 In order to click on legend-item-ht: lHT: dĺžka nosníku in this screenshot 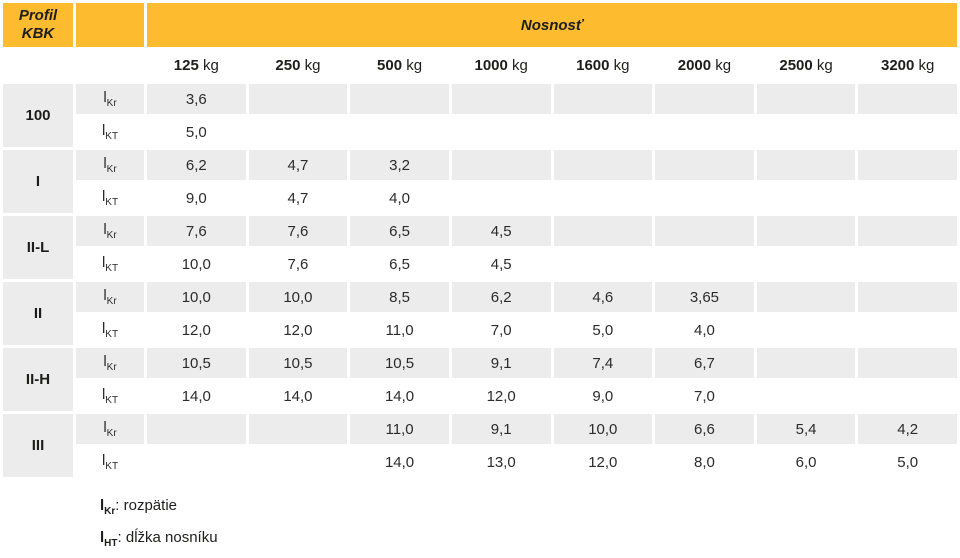, I will do `click(530, 541)`.